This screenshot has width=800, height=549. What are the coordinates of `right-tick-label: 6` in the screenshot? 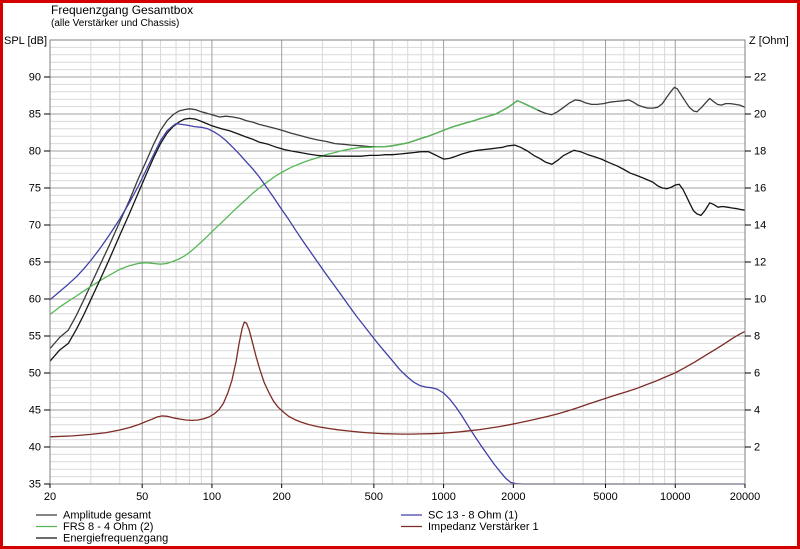 It's located at (757, 374).